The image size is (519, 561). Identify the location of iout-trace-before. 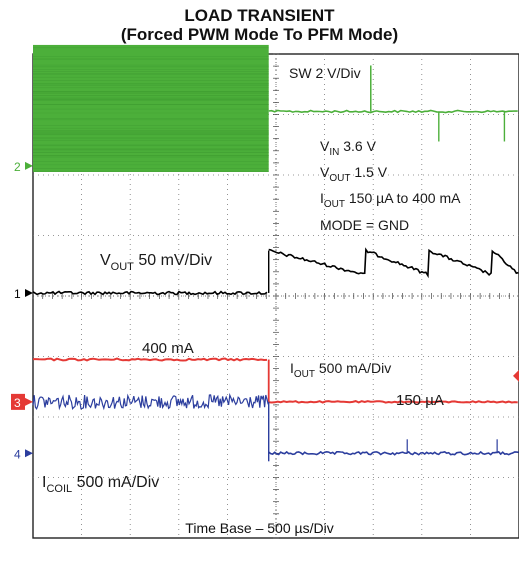
(150, 359).